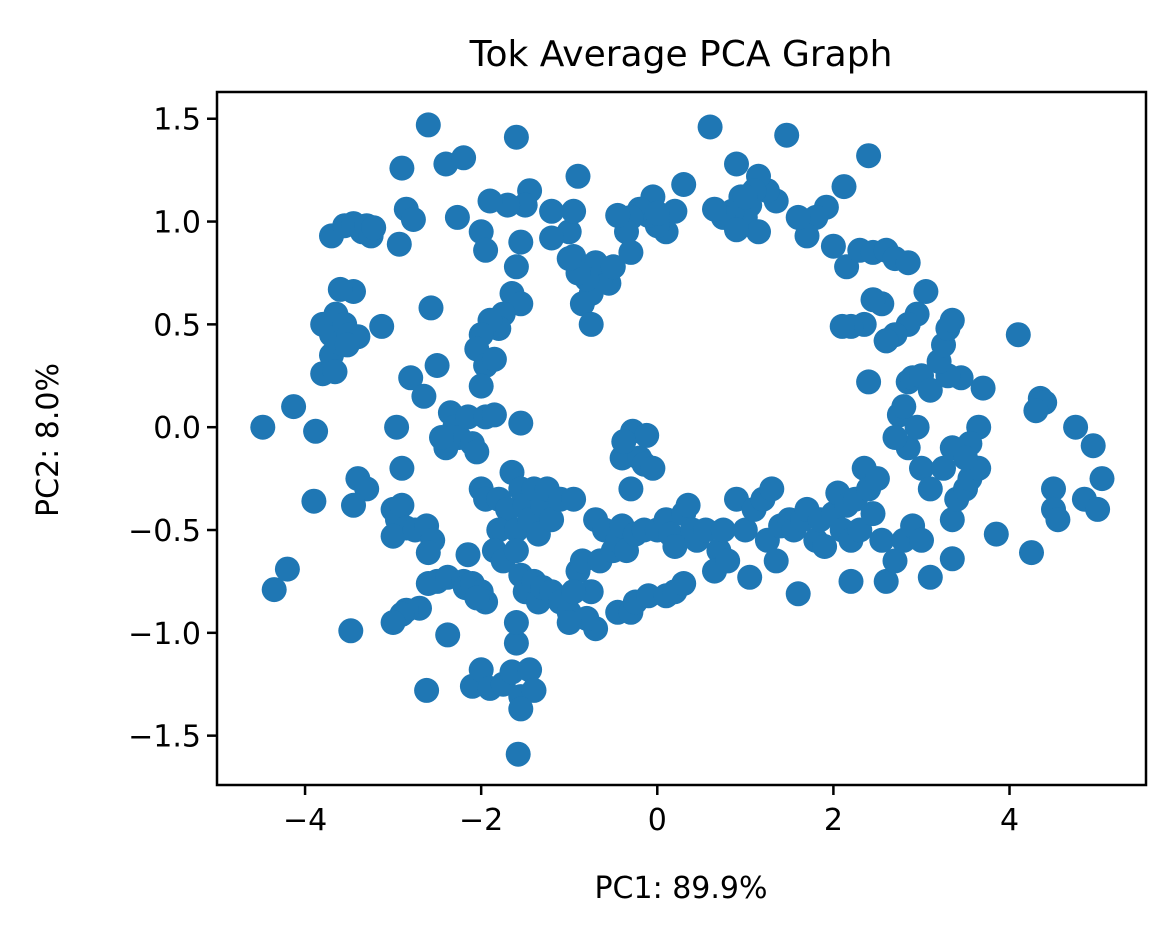 Image resolution: width=1176 pixels, height=941 pixels. What do you see at coordinates (177, 223) in the screenshot?
I see `y-tick-label: 1.0` at bounding box center [177, 223].